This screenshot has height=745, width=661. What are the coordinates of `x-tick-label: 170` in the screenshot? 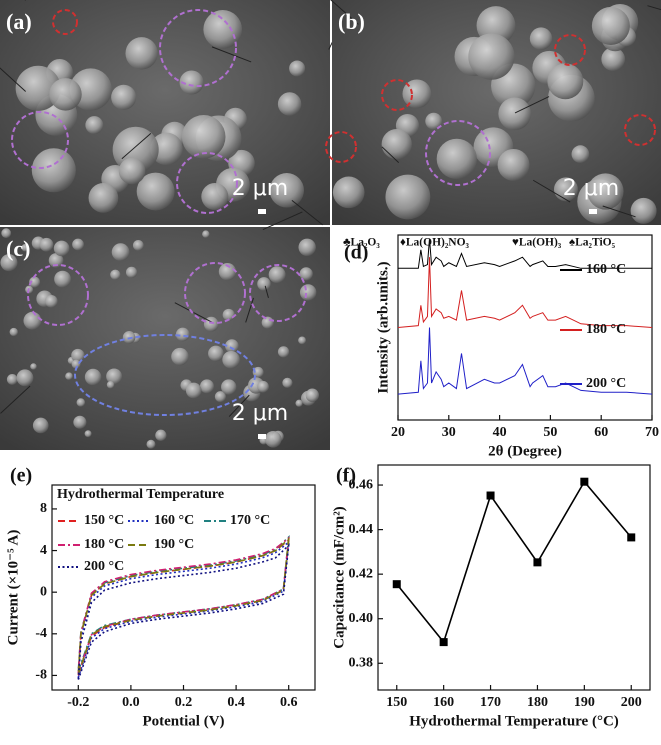 It's located at (490, 702).